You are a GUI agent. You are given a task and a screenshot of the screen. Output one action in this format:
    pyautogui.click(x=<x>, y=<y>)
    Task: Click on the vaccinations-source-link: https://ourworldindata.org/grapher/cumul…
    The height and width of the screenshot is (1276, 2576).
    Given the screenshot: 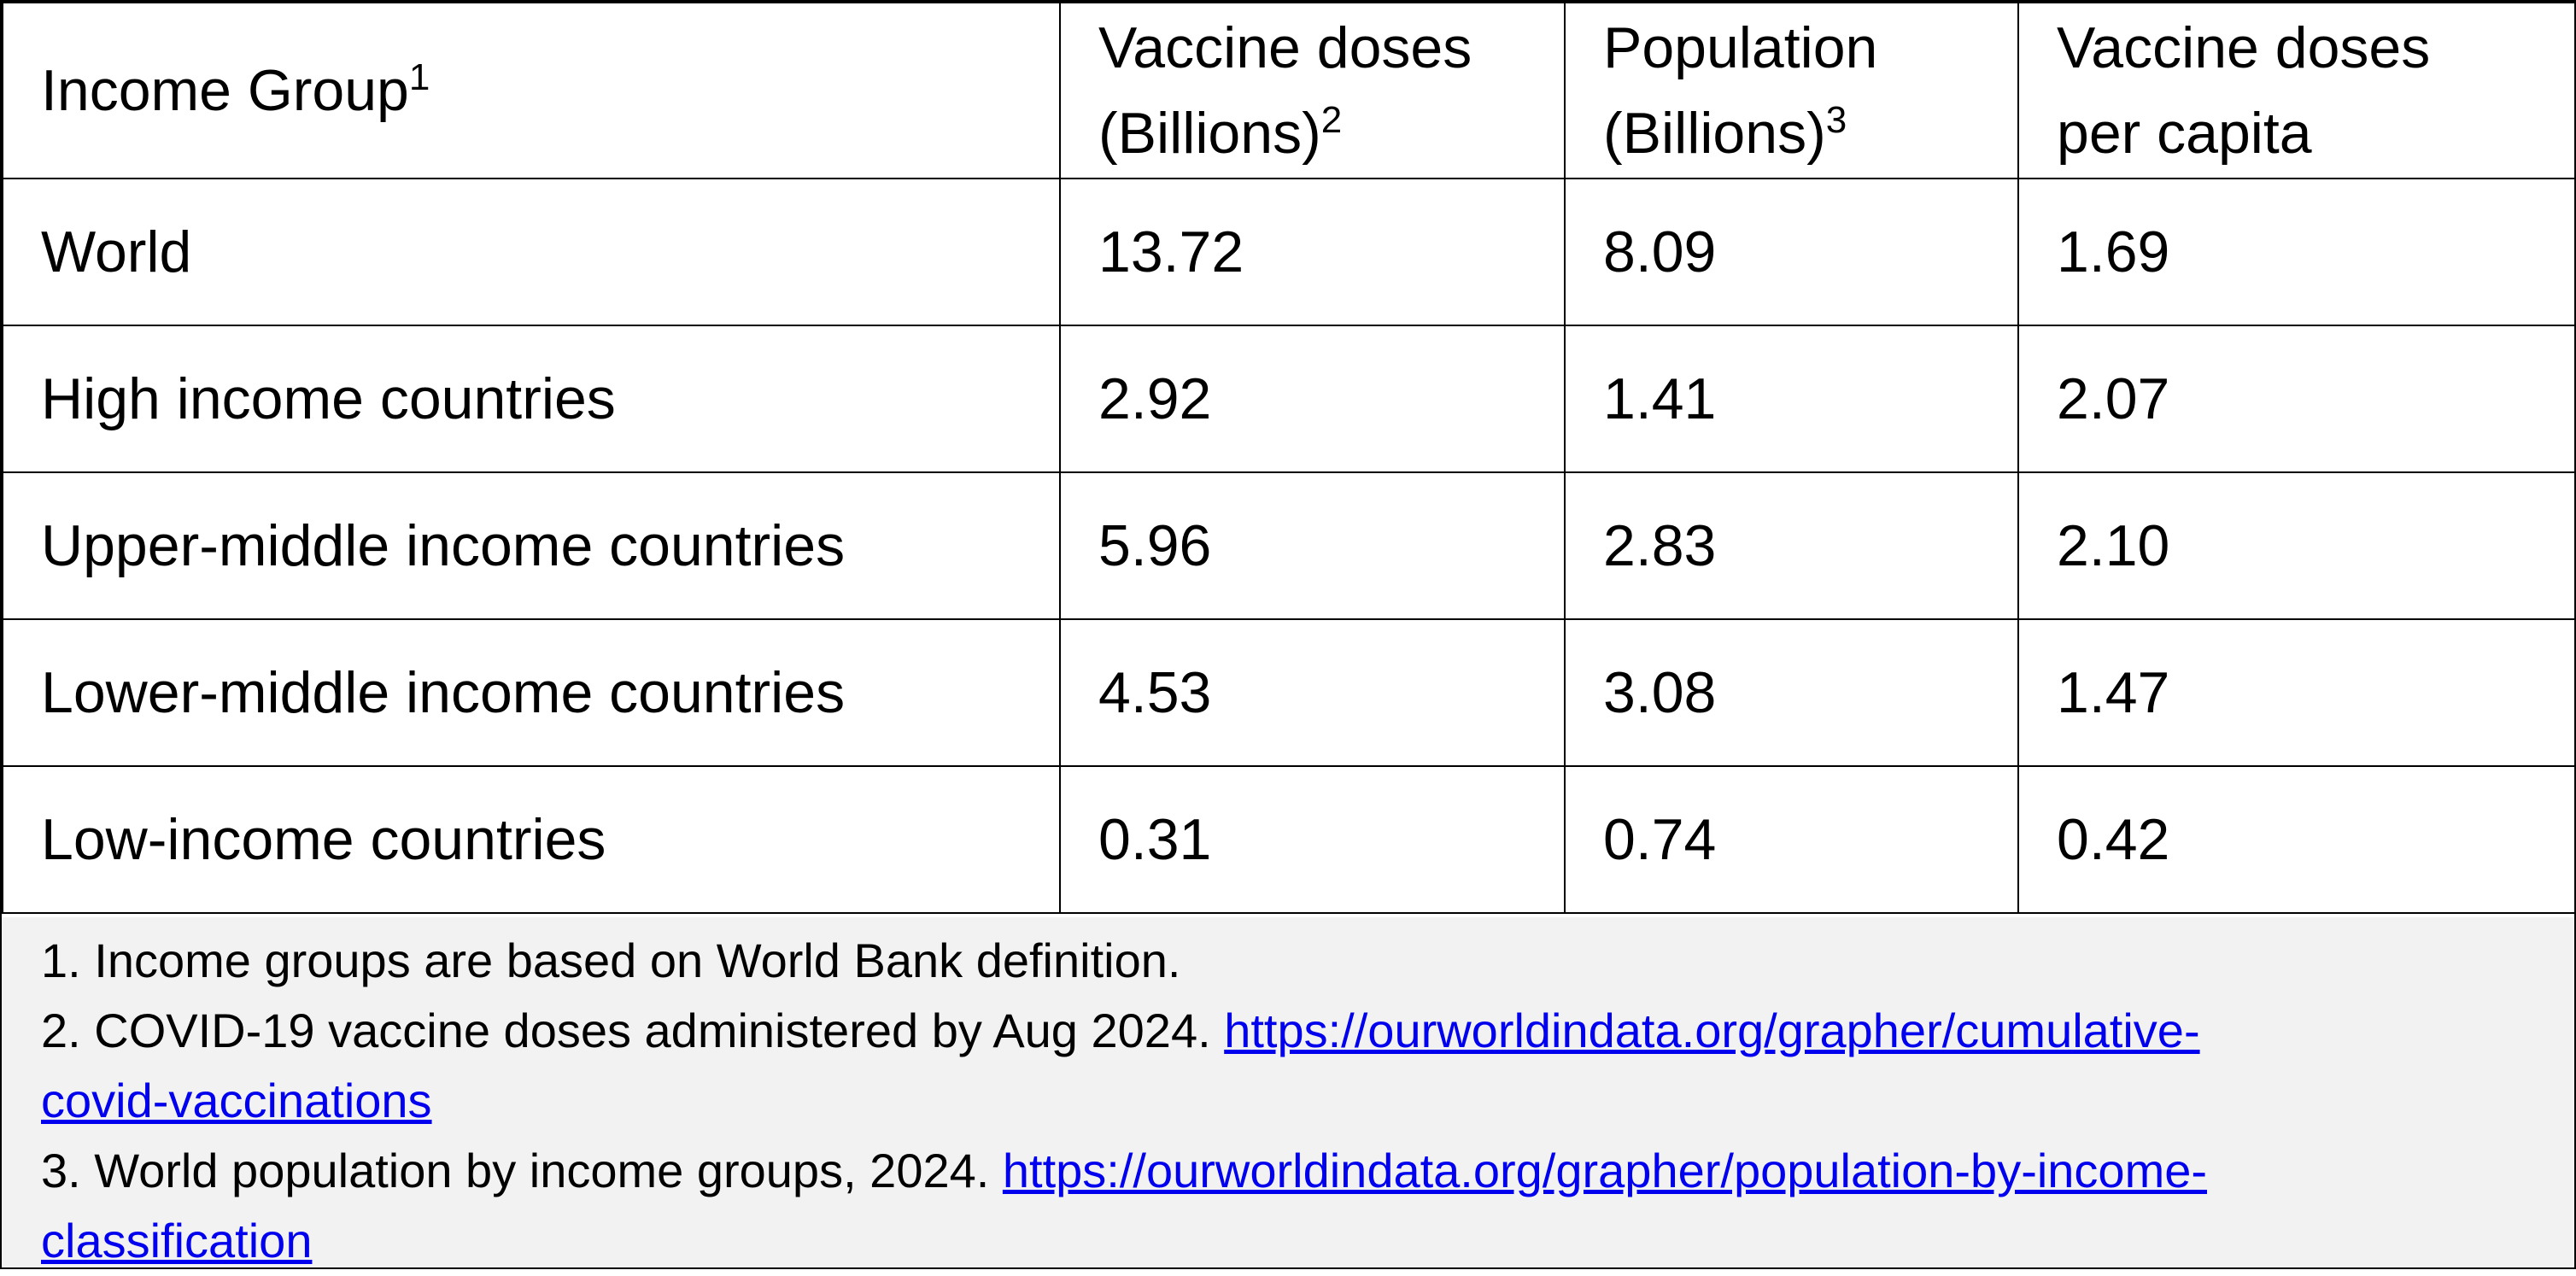 What is the action you would take?
    pyautogui.click(x=1120, y=1065)
    